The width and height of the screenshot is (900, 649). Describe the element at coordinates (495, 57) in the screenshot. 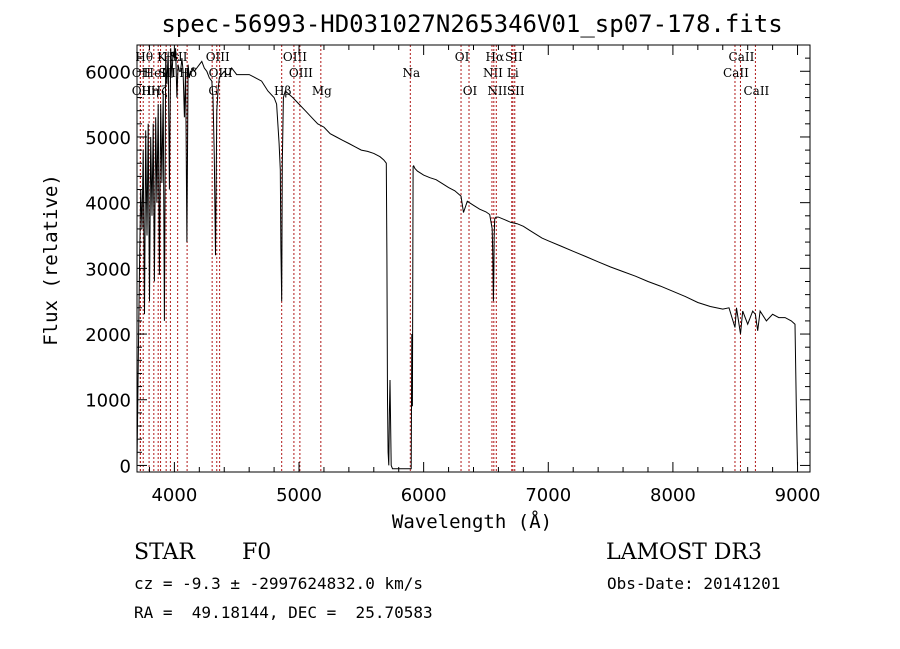

I see `line-label: Hα` at that location.